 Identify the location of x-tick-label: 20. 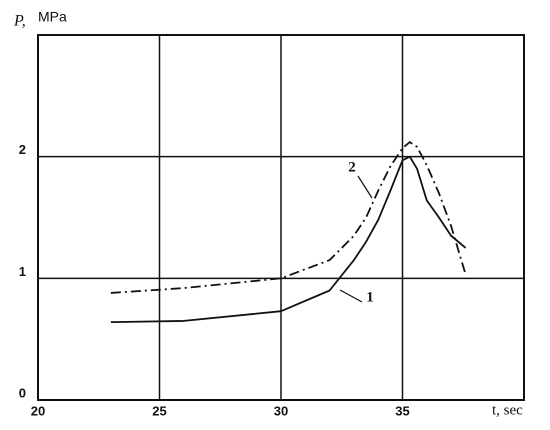
(38, 410).